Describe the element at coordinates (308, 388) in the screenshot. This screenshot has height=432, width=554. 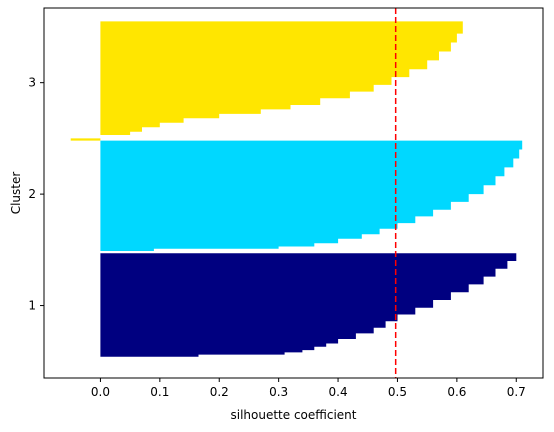
I see `x-axis-ticks: 0.0 0.1 0.2 0.3 0.4 0.5 0.6 0.7` at that location.